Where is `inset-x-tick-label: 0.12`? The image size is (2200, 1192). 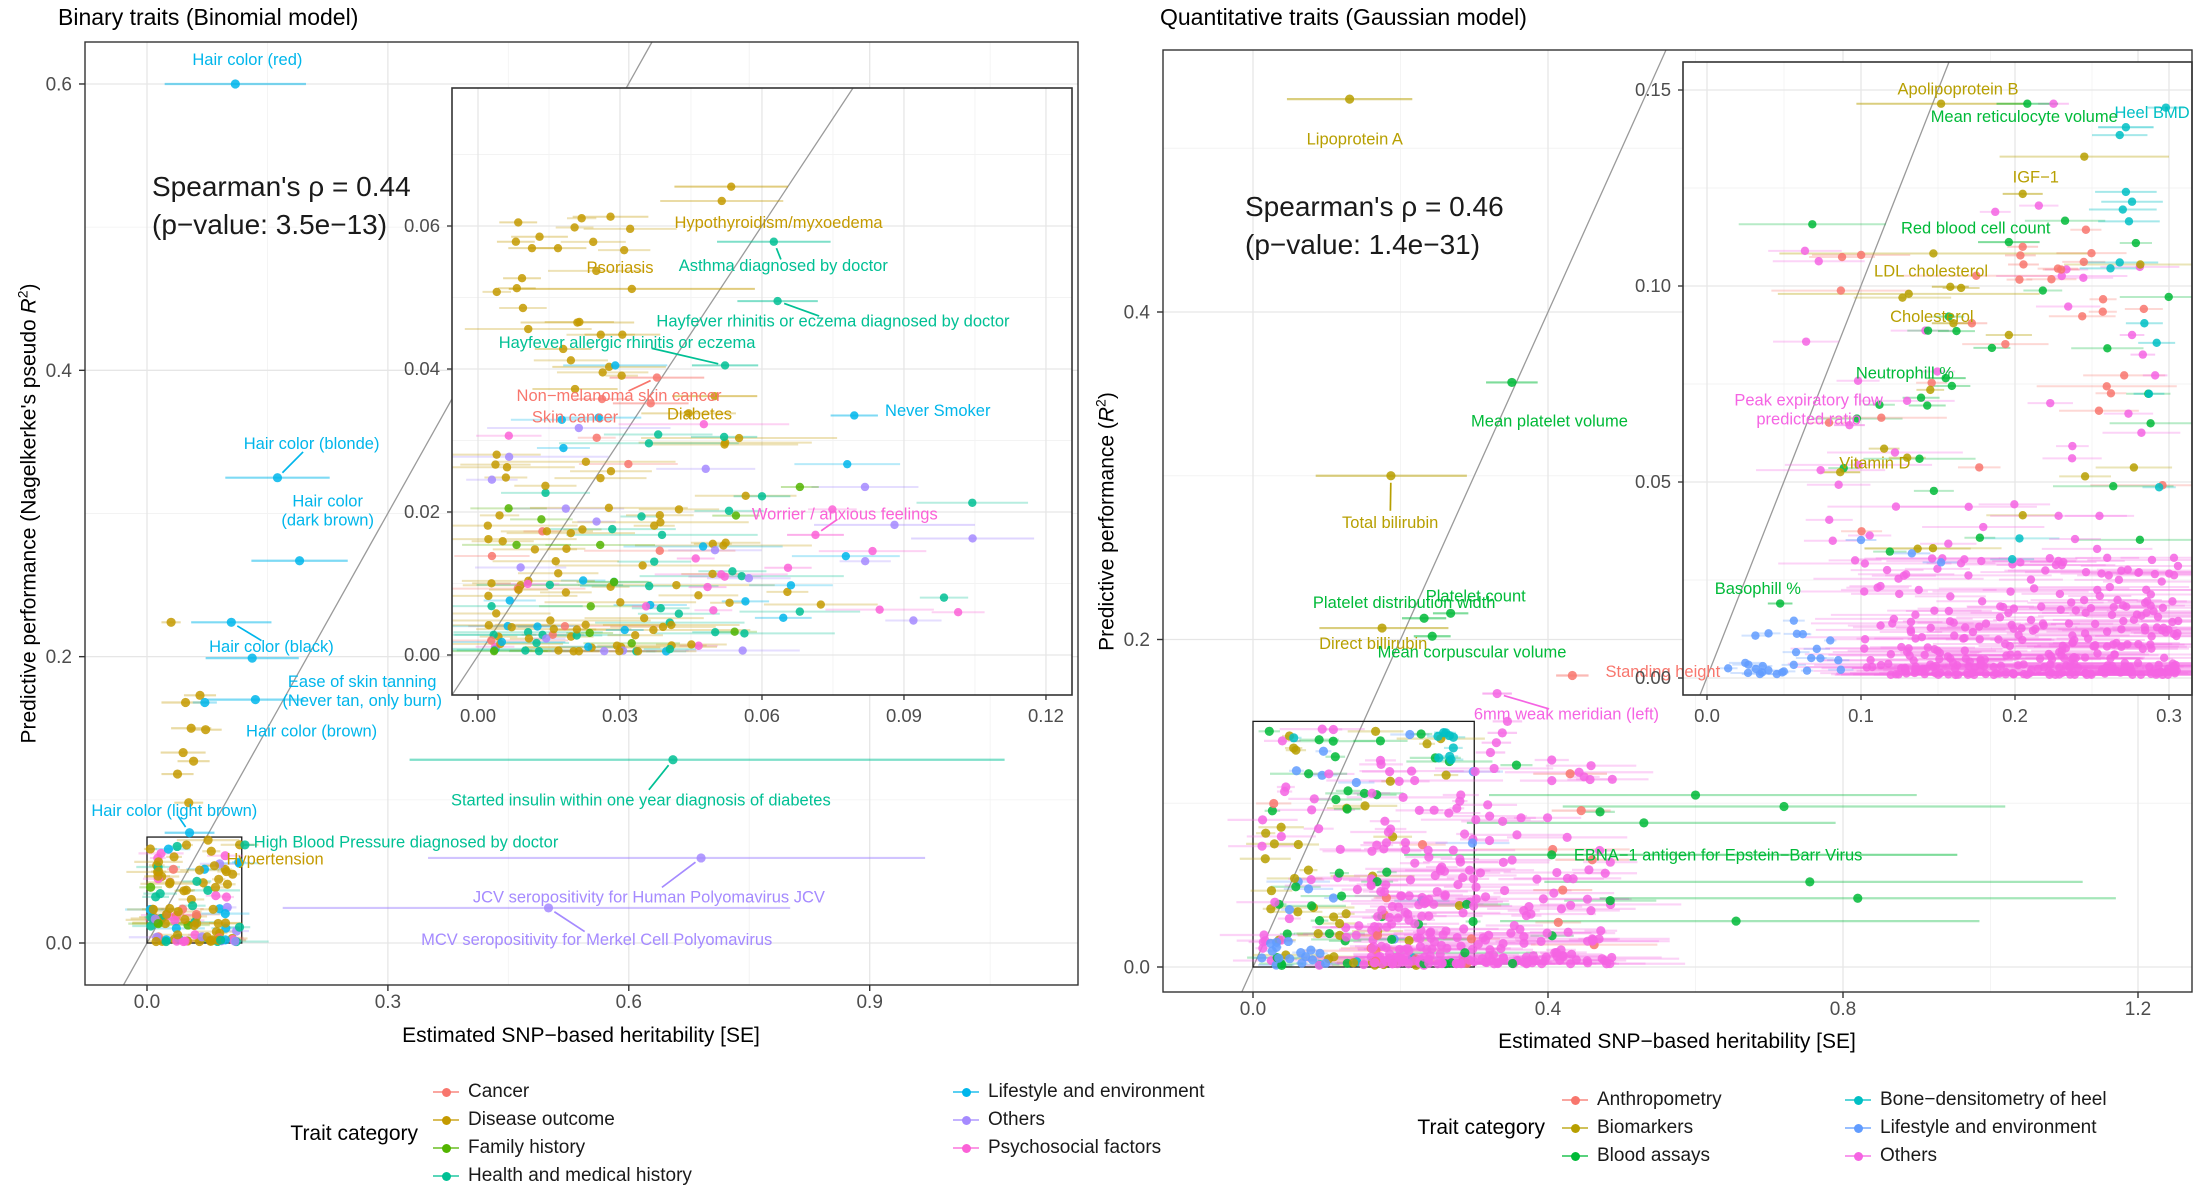 inset-x-tick-label: 0.12 is located at coordinates (1046, 715).